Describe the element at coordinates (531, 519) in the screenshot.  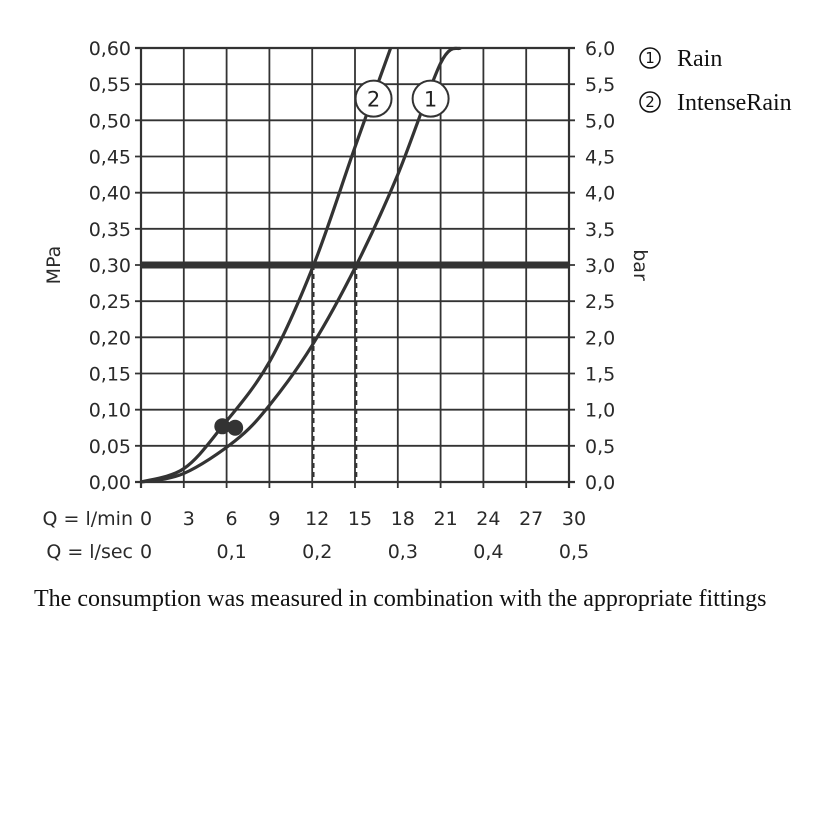
I see `x-tick-label-primary: 27` at that location.